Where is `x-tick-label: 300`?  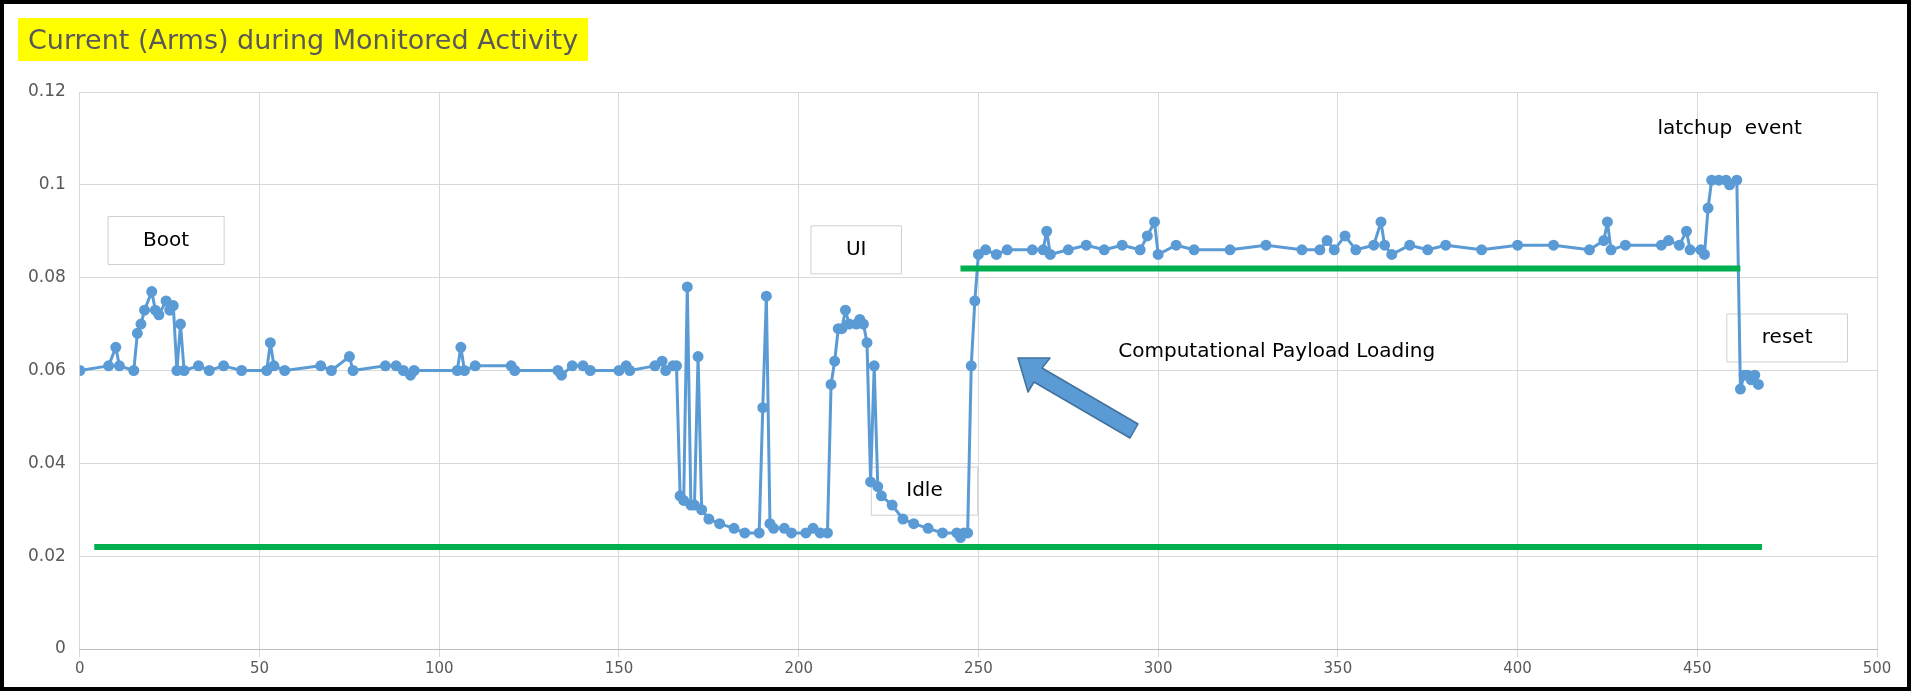 x-tick-label: 300 is located at coordinates (1158, 667).